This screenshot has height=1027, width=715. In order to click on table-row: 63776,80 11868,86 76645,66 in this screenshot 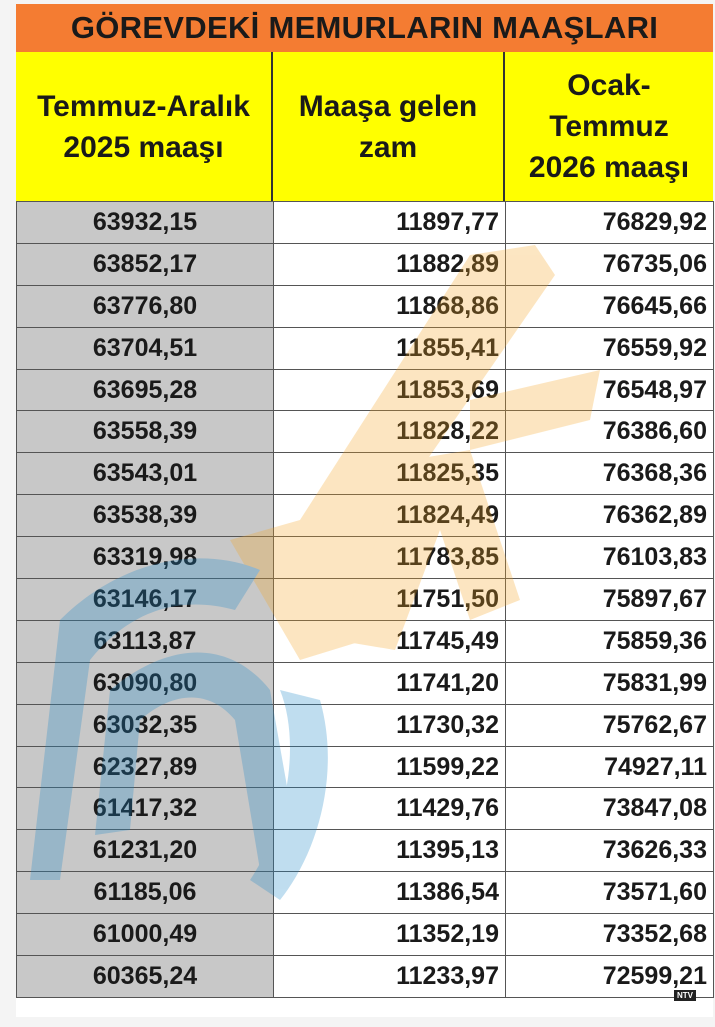, I will do `click(365, 306)`.